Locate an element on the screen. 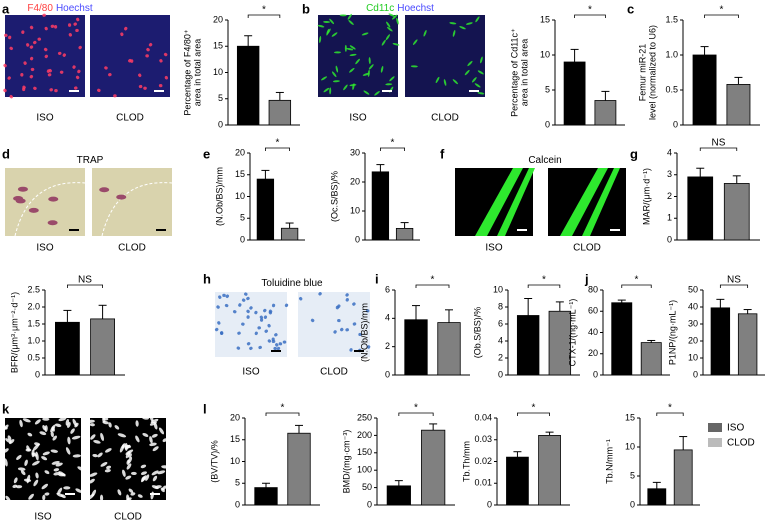 This screenshot has height=525, width=769. y-axis-label: (N.Ob/BS)/mm is located at coordinates (219, 196).